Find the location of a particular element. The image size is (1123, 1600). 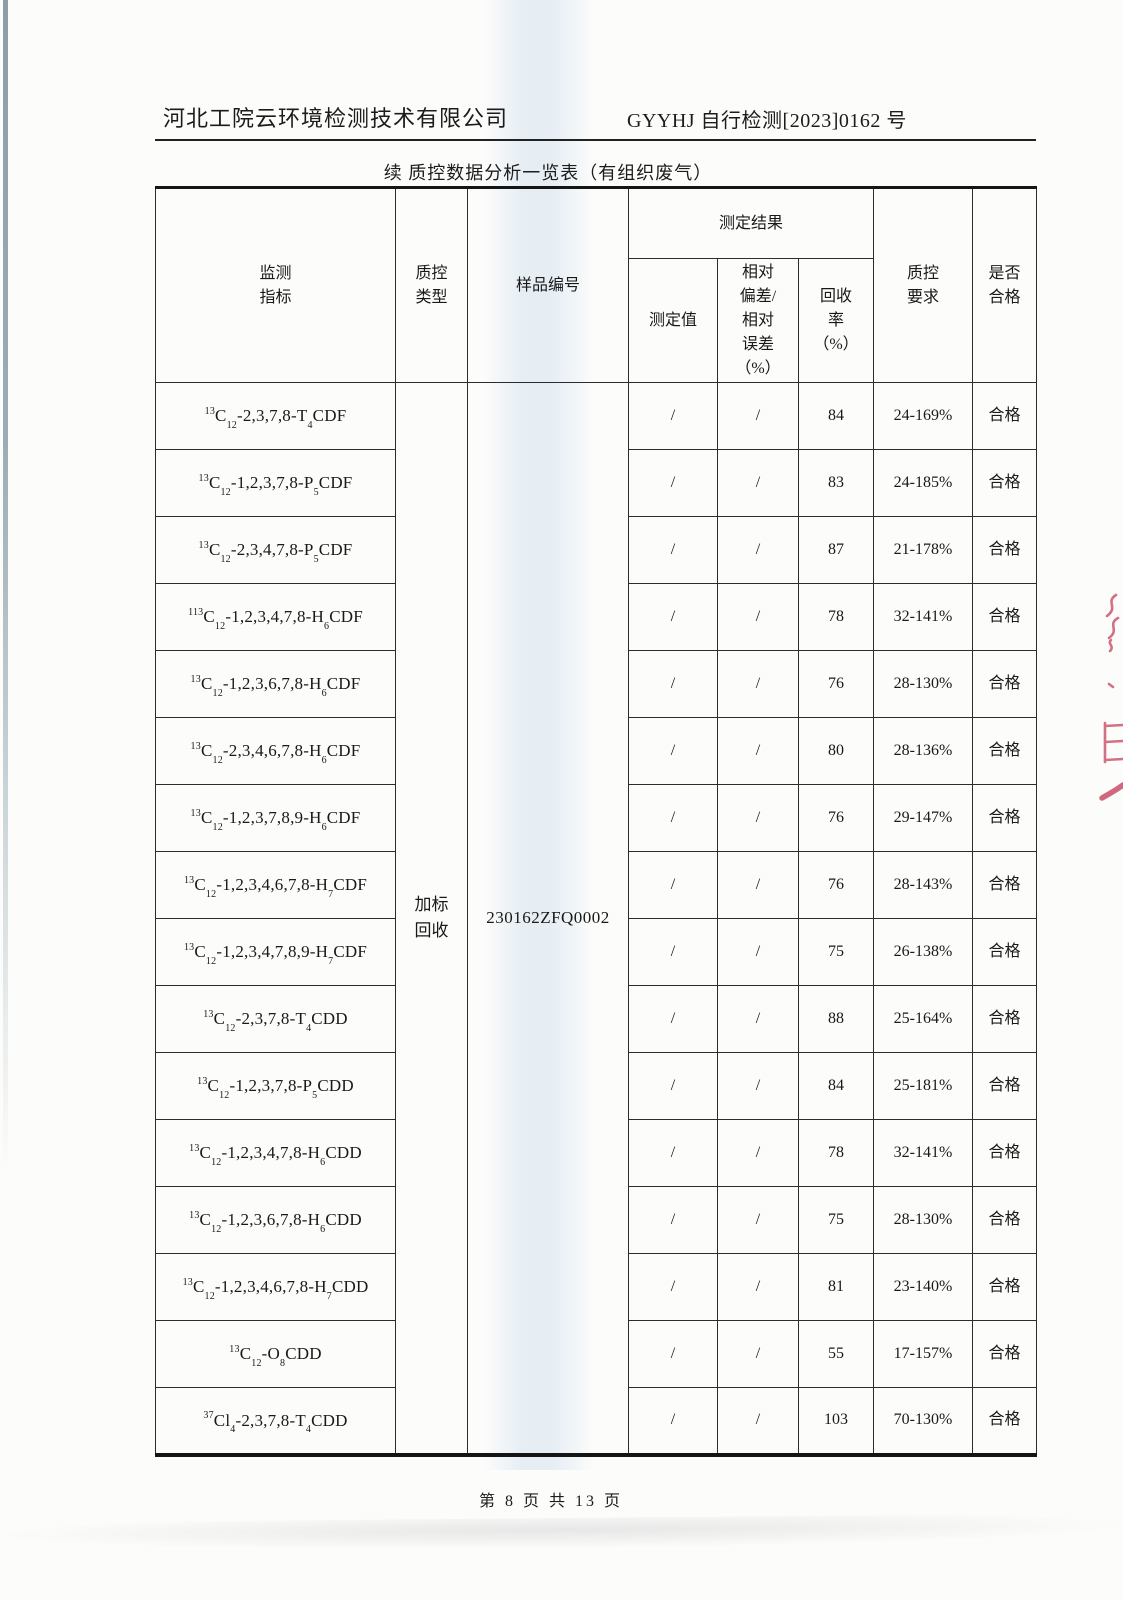

sample-no-cell: 230162ZFQ0002 is located at coordinates (548, 918).